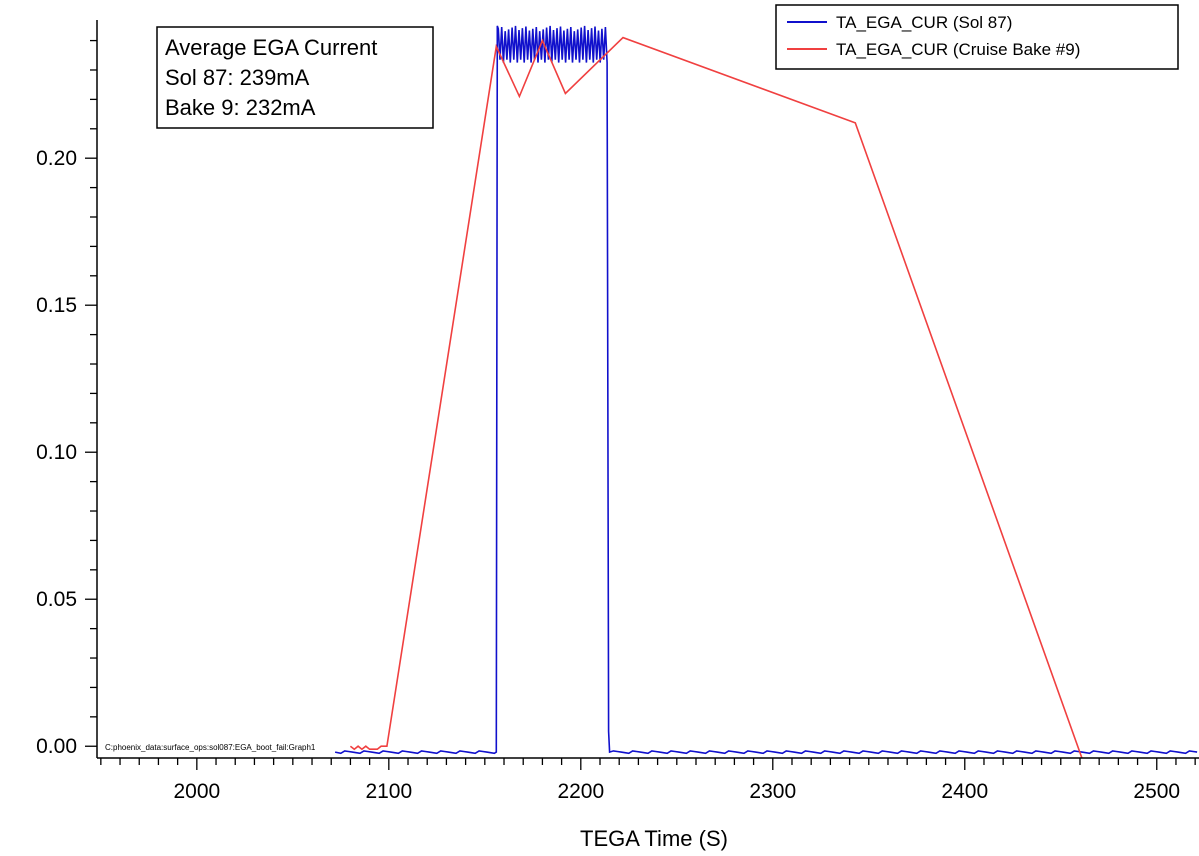 This screenshot has width=1199, height=856. What do you see at coordinates (56, 158) in the screenshot?
I see `y-tick-label: 0.20` at bounding box center [56, 158].